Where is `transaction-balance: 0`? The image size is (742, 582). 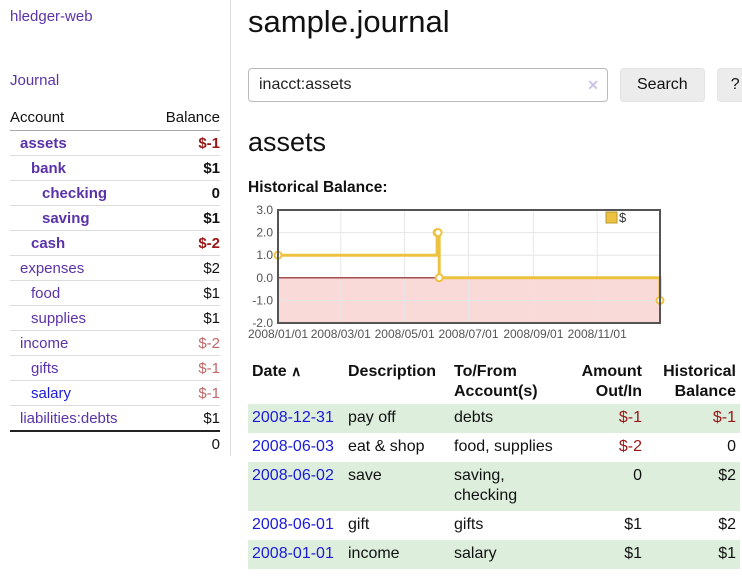
transaction-balance: 0 is located at coordinates (731, 446).